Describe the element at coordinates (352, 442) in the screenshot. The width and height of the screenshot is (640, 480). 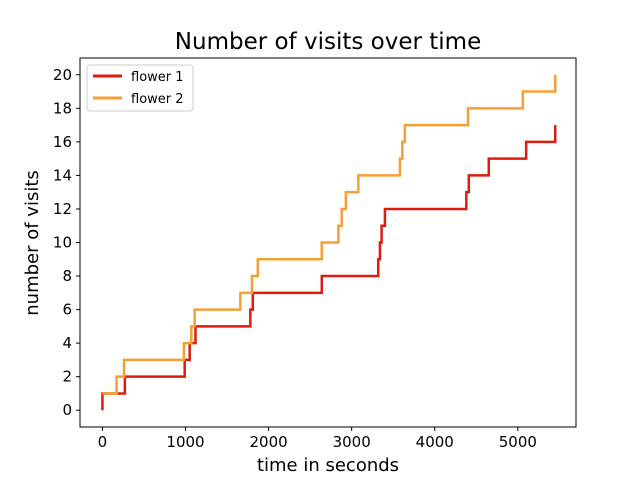
I see `x-tick-label: 3000` at that location.